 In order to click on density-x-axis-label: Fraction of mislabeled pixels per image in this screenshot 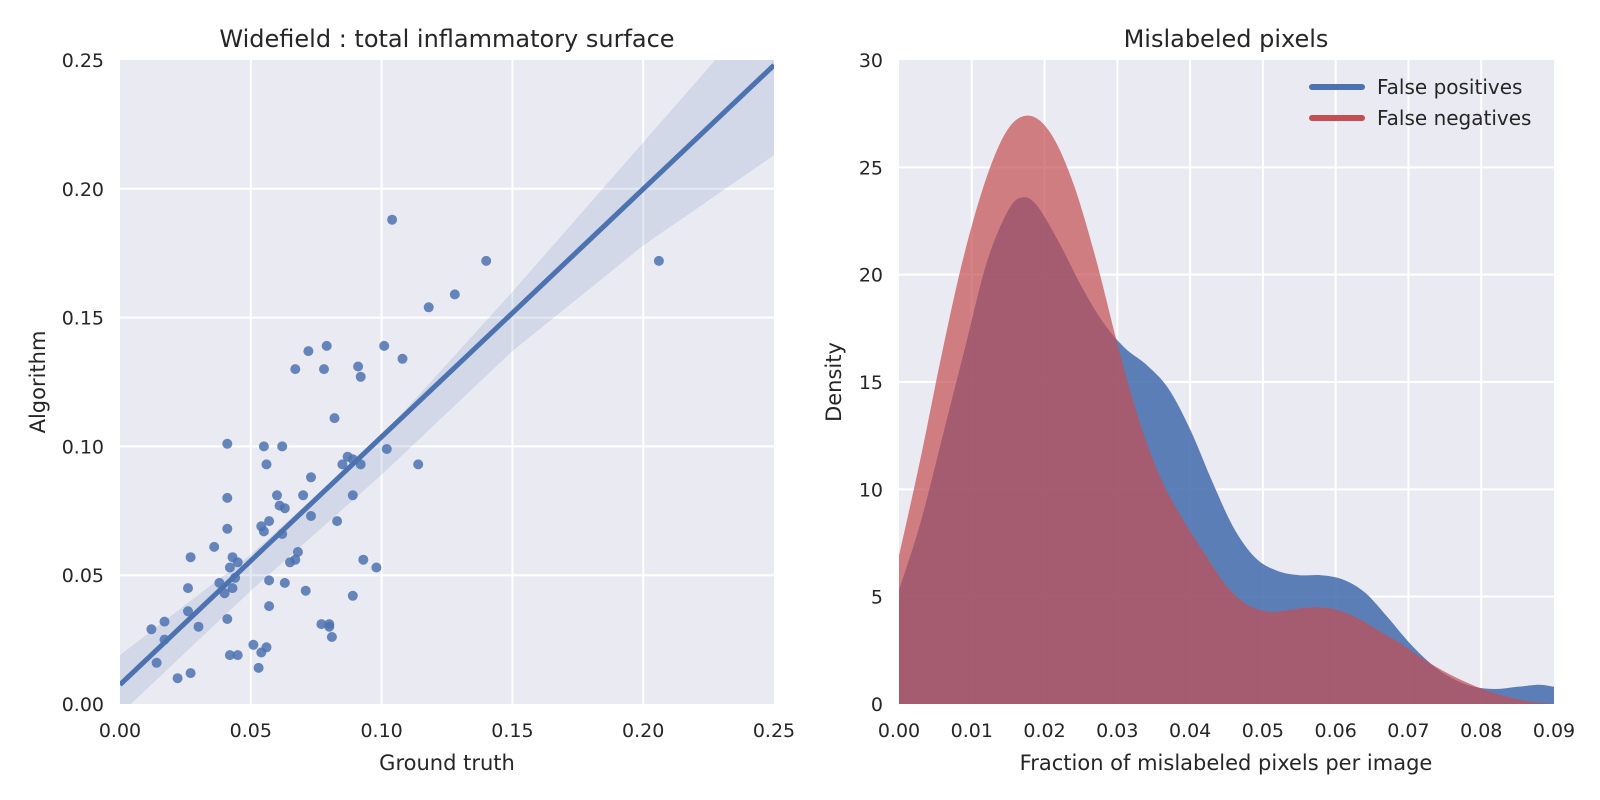, I will do `click(1226, 763)`.